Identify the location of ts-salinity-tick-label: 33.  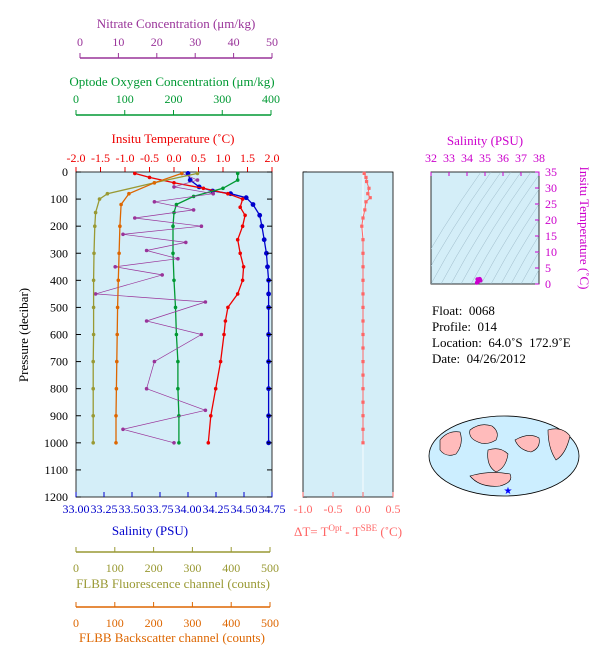
(449, 158).